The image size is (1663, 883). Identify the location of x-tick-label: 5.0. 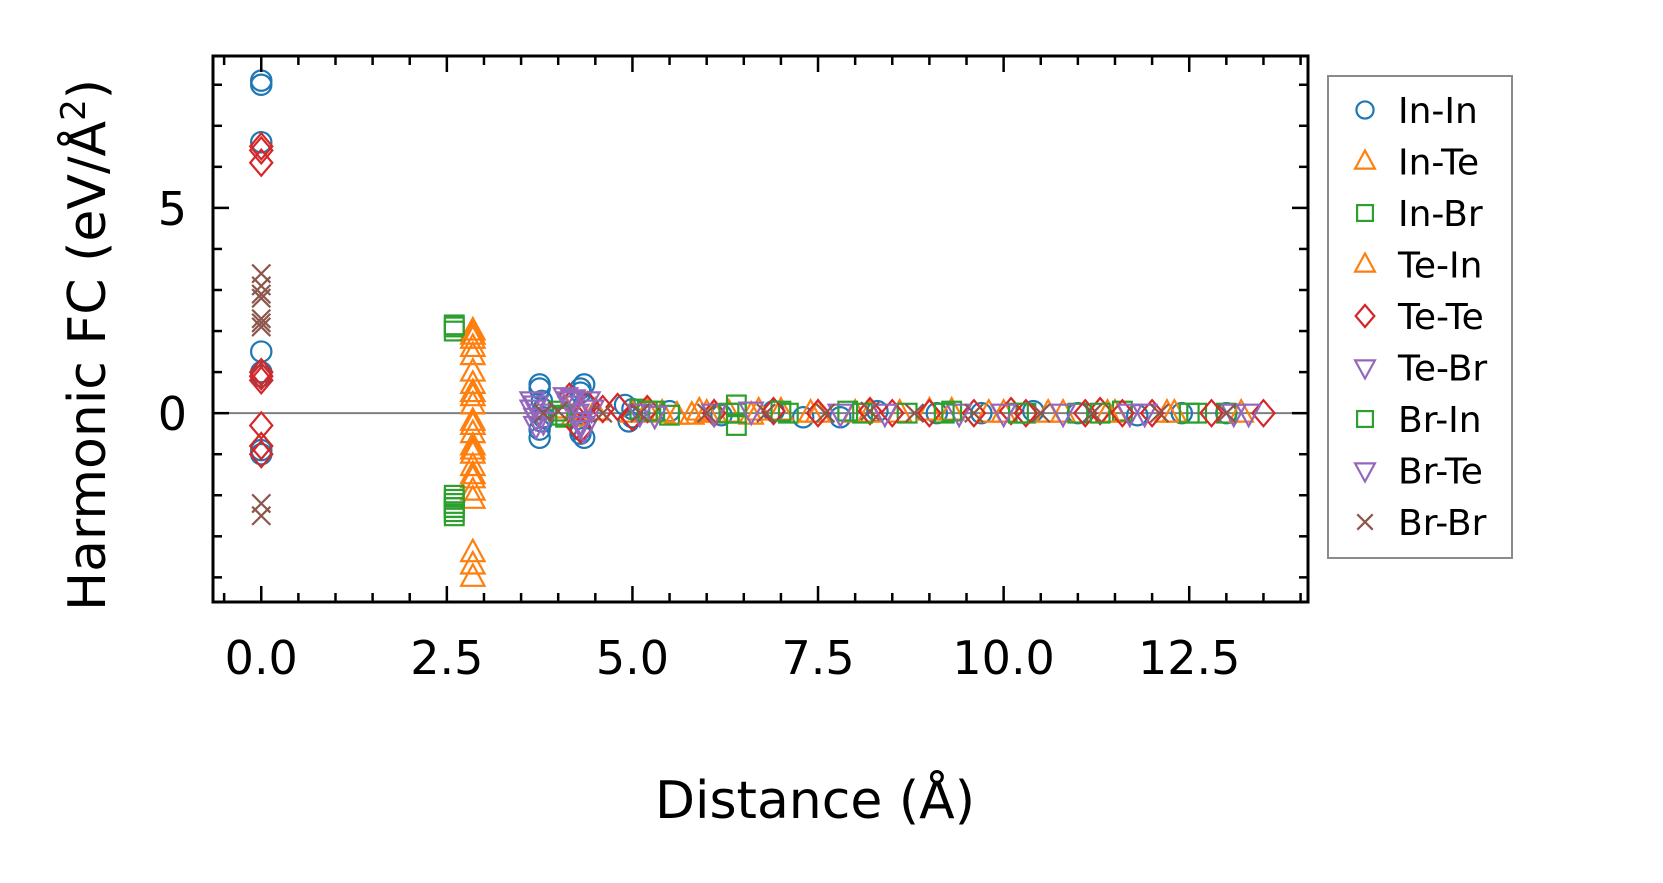
(632, 658).